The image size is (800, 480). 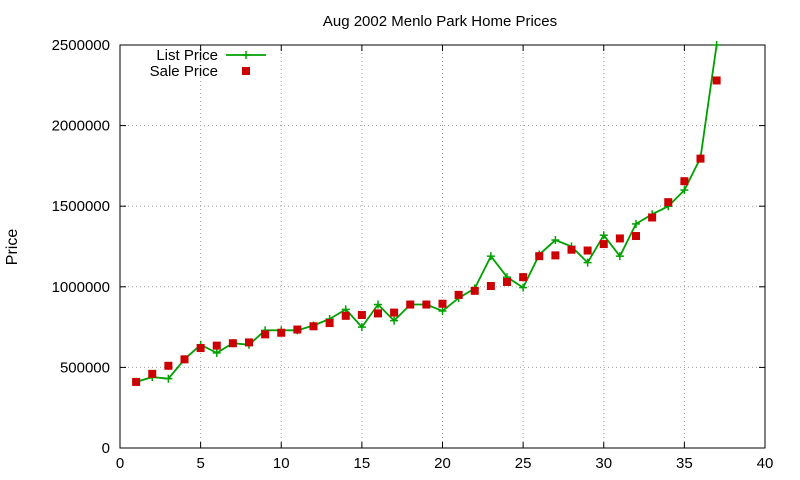 What do you see at coordinates (442, 463) in the screenshot?
I see `x-tick-label: 20` at bounding box center [442, 463].